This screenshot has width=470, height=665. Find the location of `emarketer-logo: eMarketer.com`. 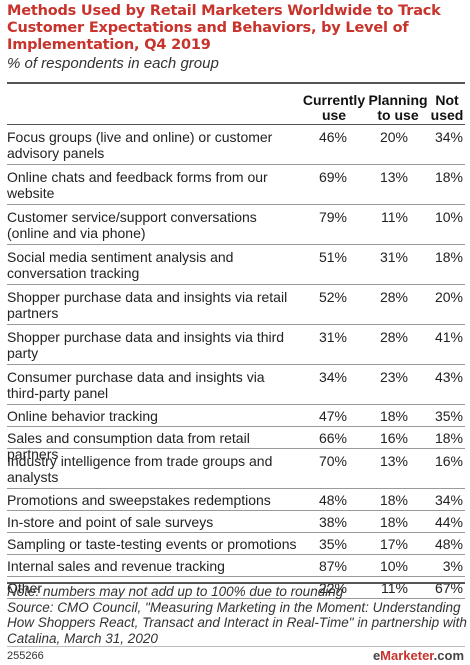

emarketer-logo: eMarketer.com is located at coordinates (418, 655).